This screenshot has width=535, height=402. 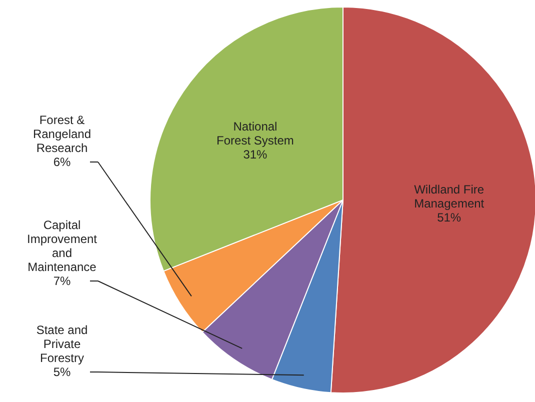 I want to click on data-label: 31%, so click(x=255, y=154).